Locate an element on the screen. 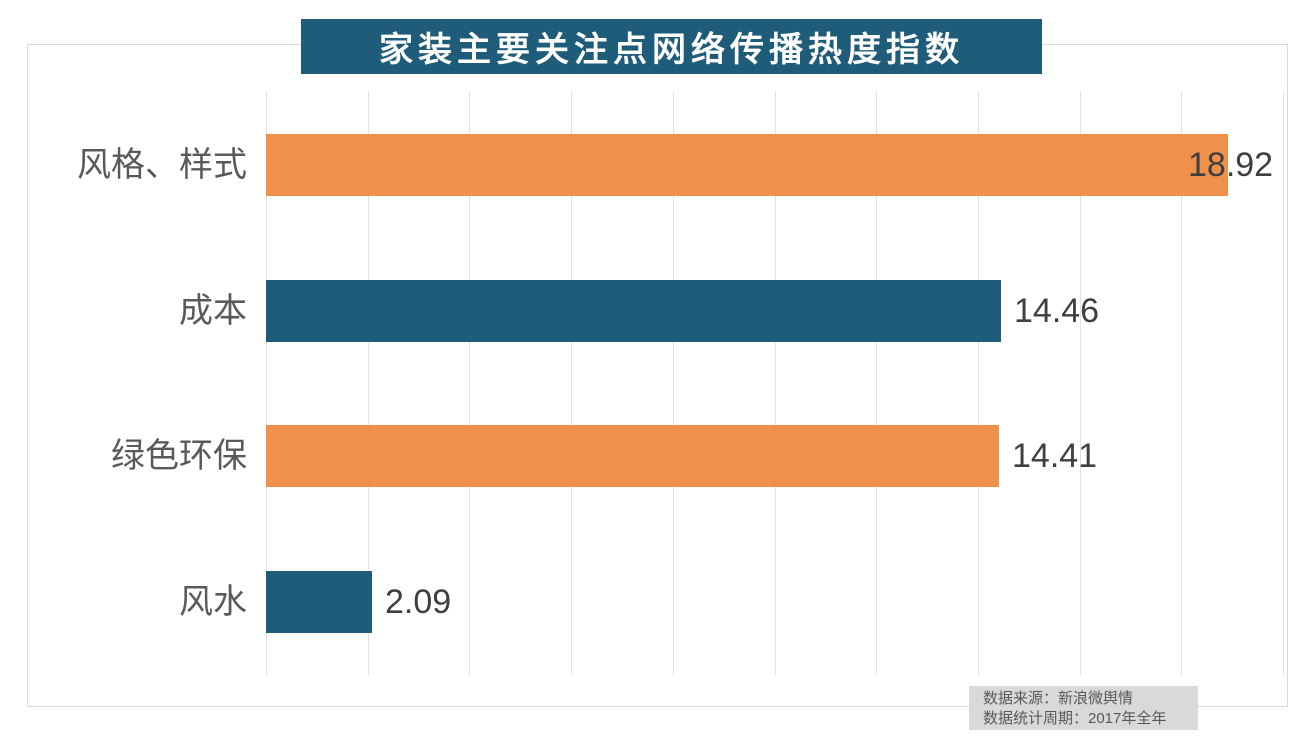 This screenshot has width=1313, height=740. category-label: 风水 is located at coordinates (213, 602).